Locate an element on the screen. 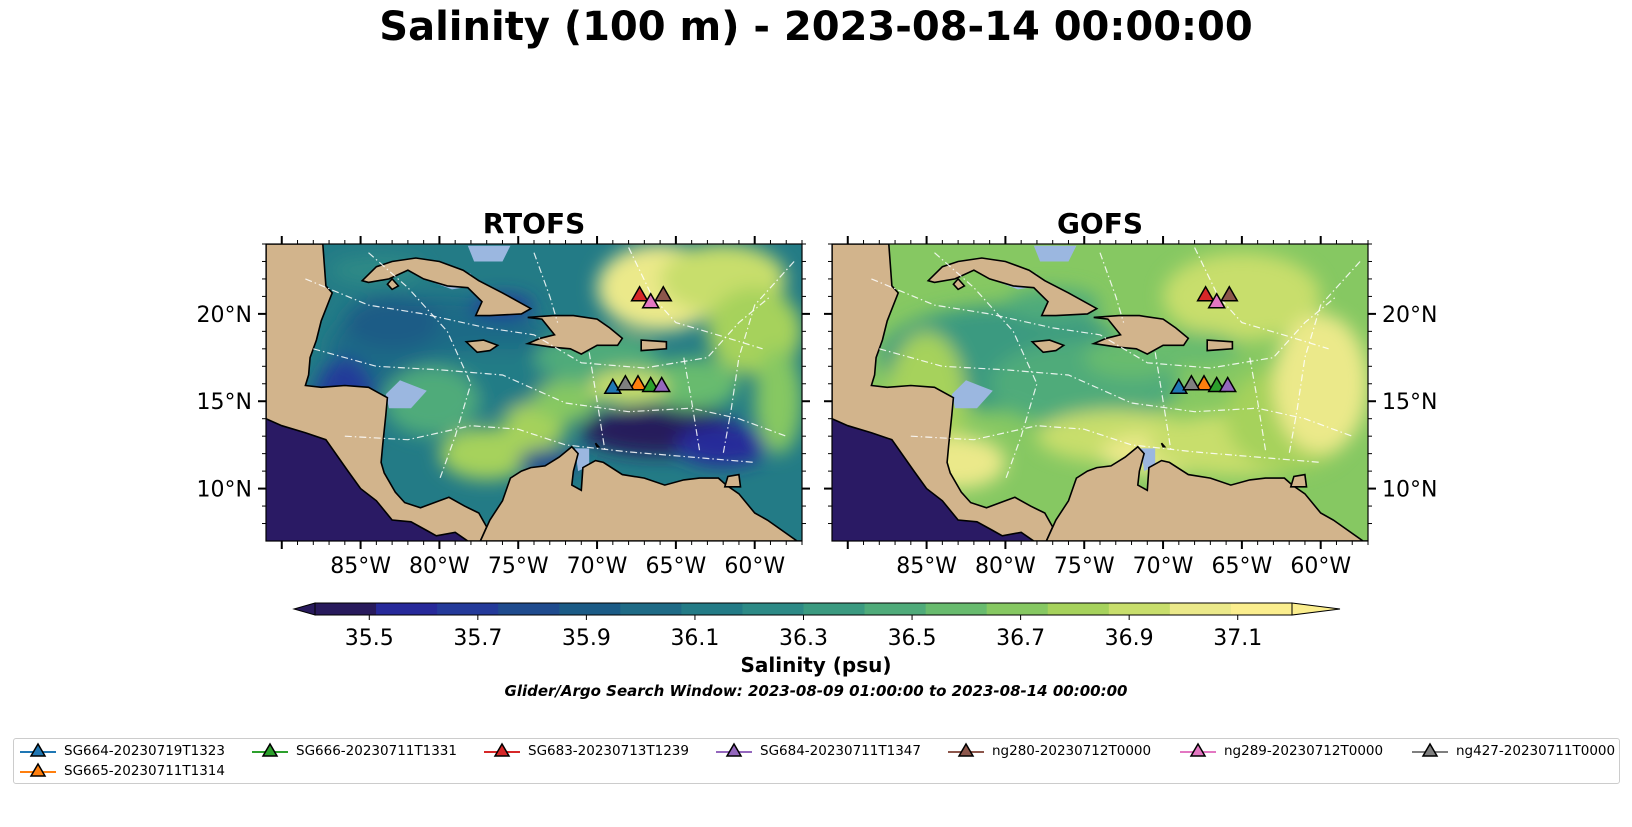  colorbar-tick-label: 36.1 is located at coordinates (694, 638).